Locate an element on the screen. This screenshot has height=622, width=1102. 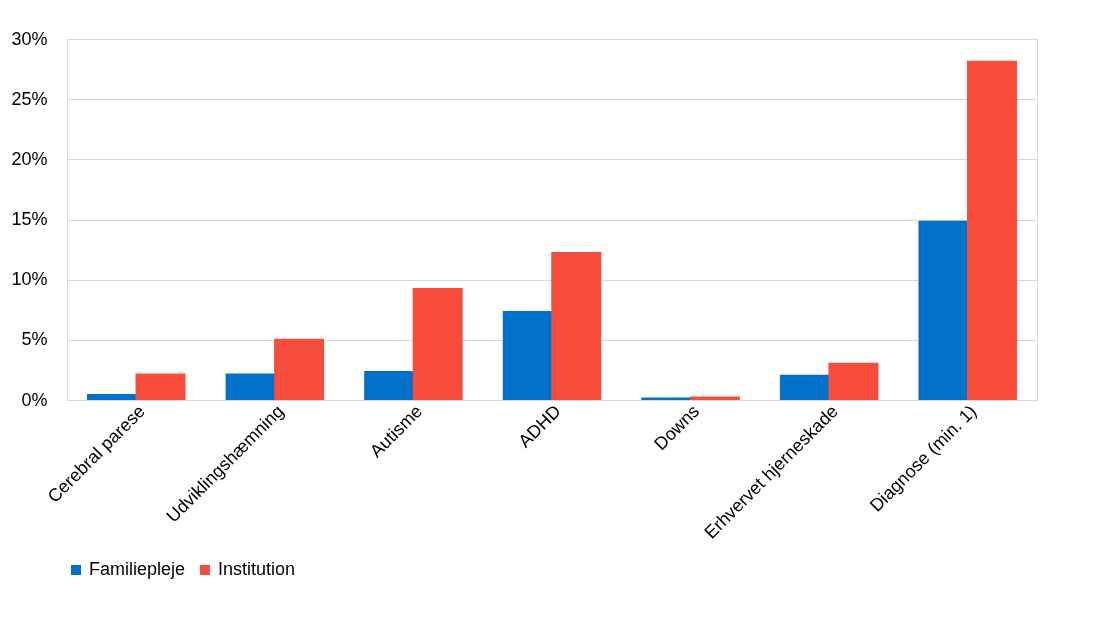
legend-label: Institution is located at coordinates (257, 569).